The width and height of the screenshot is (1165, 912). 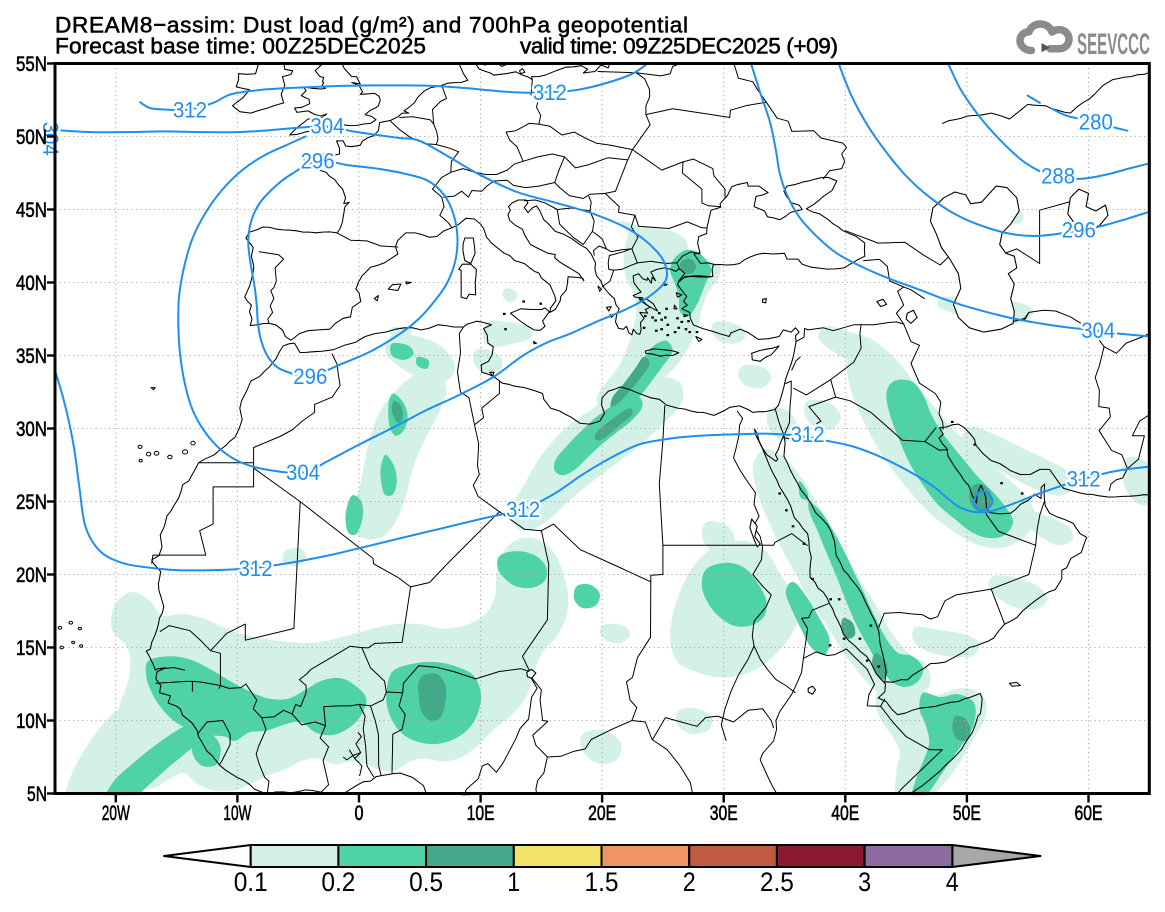 I want to click on svg-text: 40N, so click(x=31, y=283).